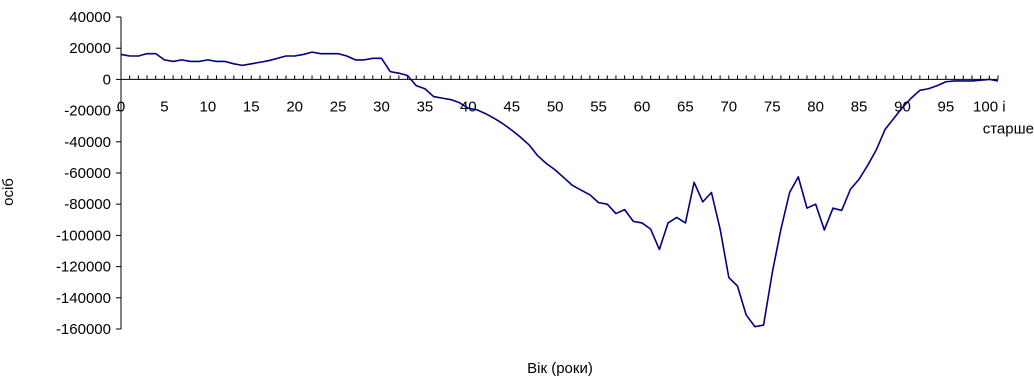 The height and width of the screenshot is (380, 1034). I want to click on x-tick-label: 40, so click(468, 106).